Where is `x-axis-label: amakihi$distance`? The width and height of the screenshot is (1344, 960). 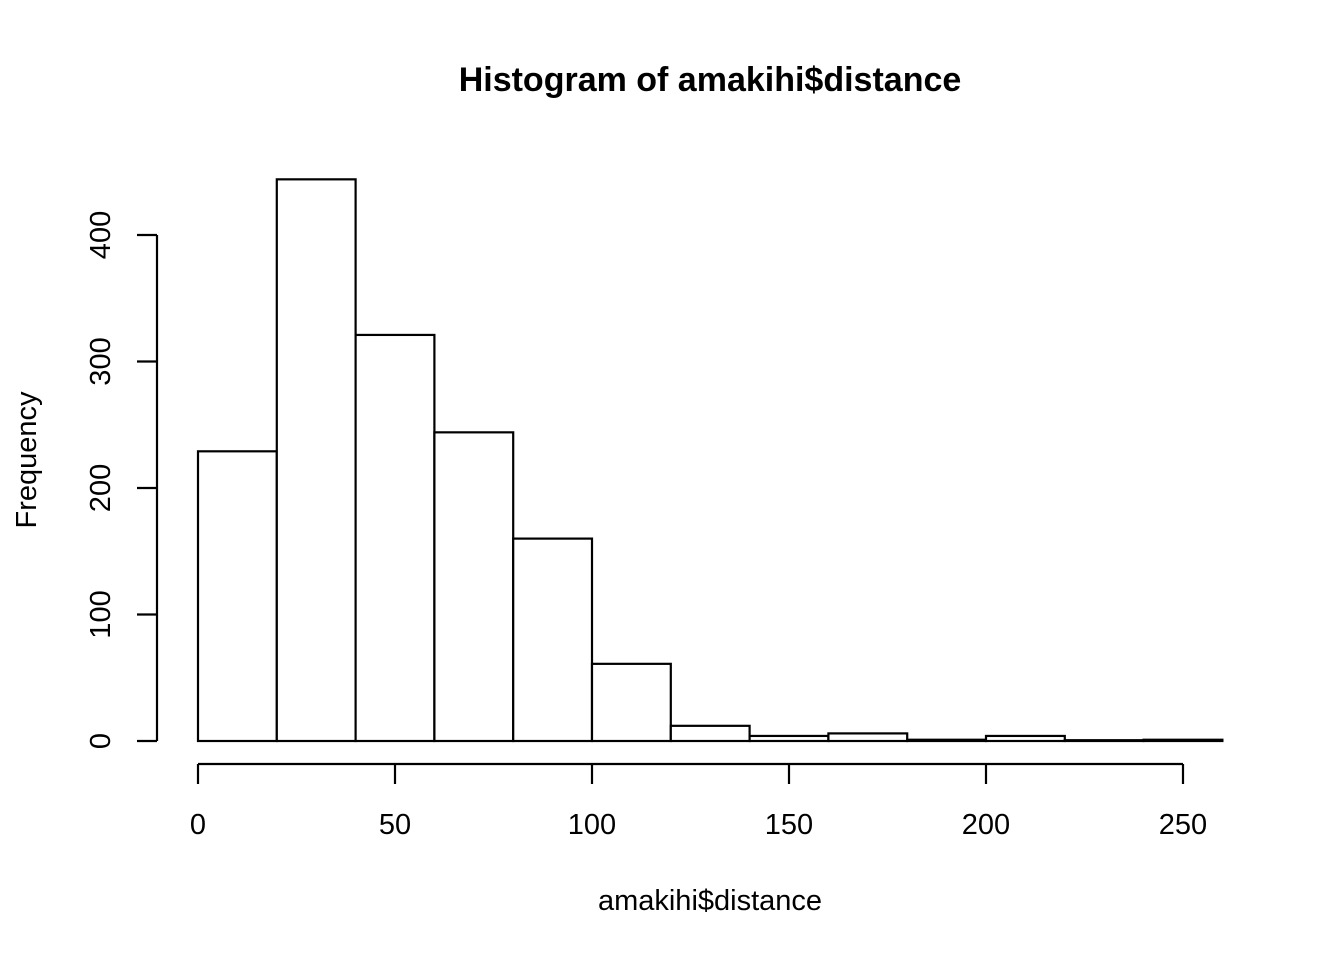
x-axis-label: amakihi$distance is located at coordinates (710, 901).